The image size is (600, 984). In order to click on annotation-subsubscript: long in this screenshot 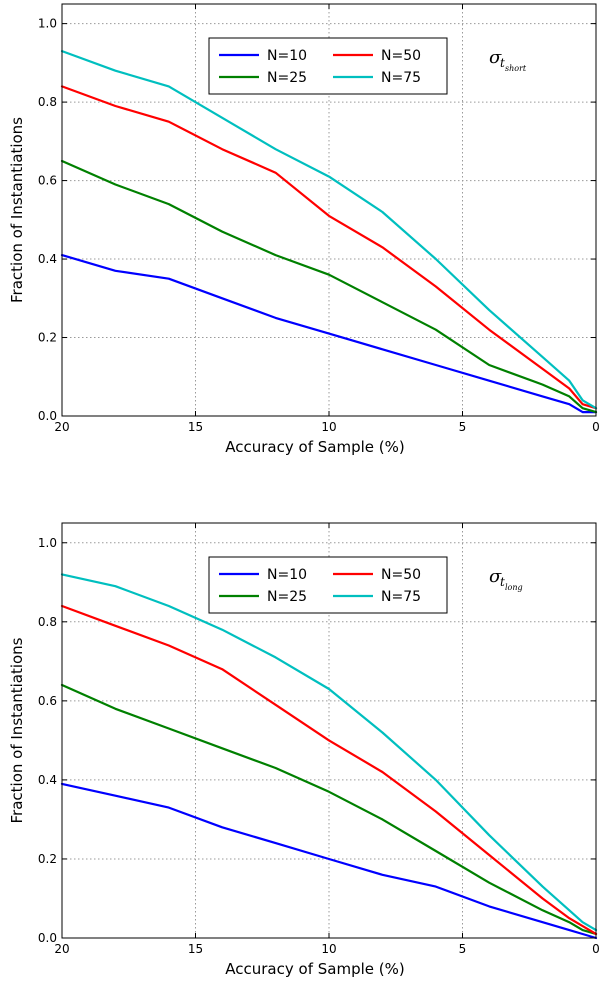, I will do `click(514, 587)`.